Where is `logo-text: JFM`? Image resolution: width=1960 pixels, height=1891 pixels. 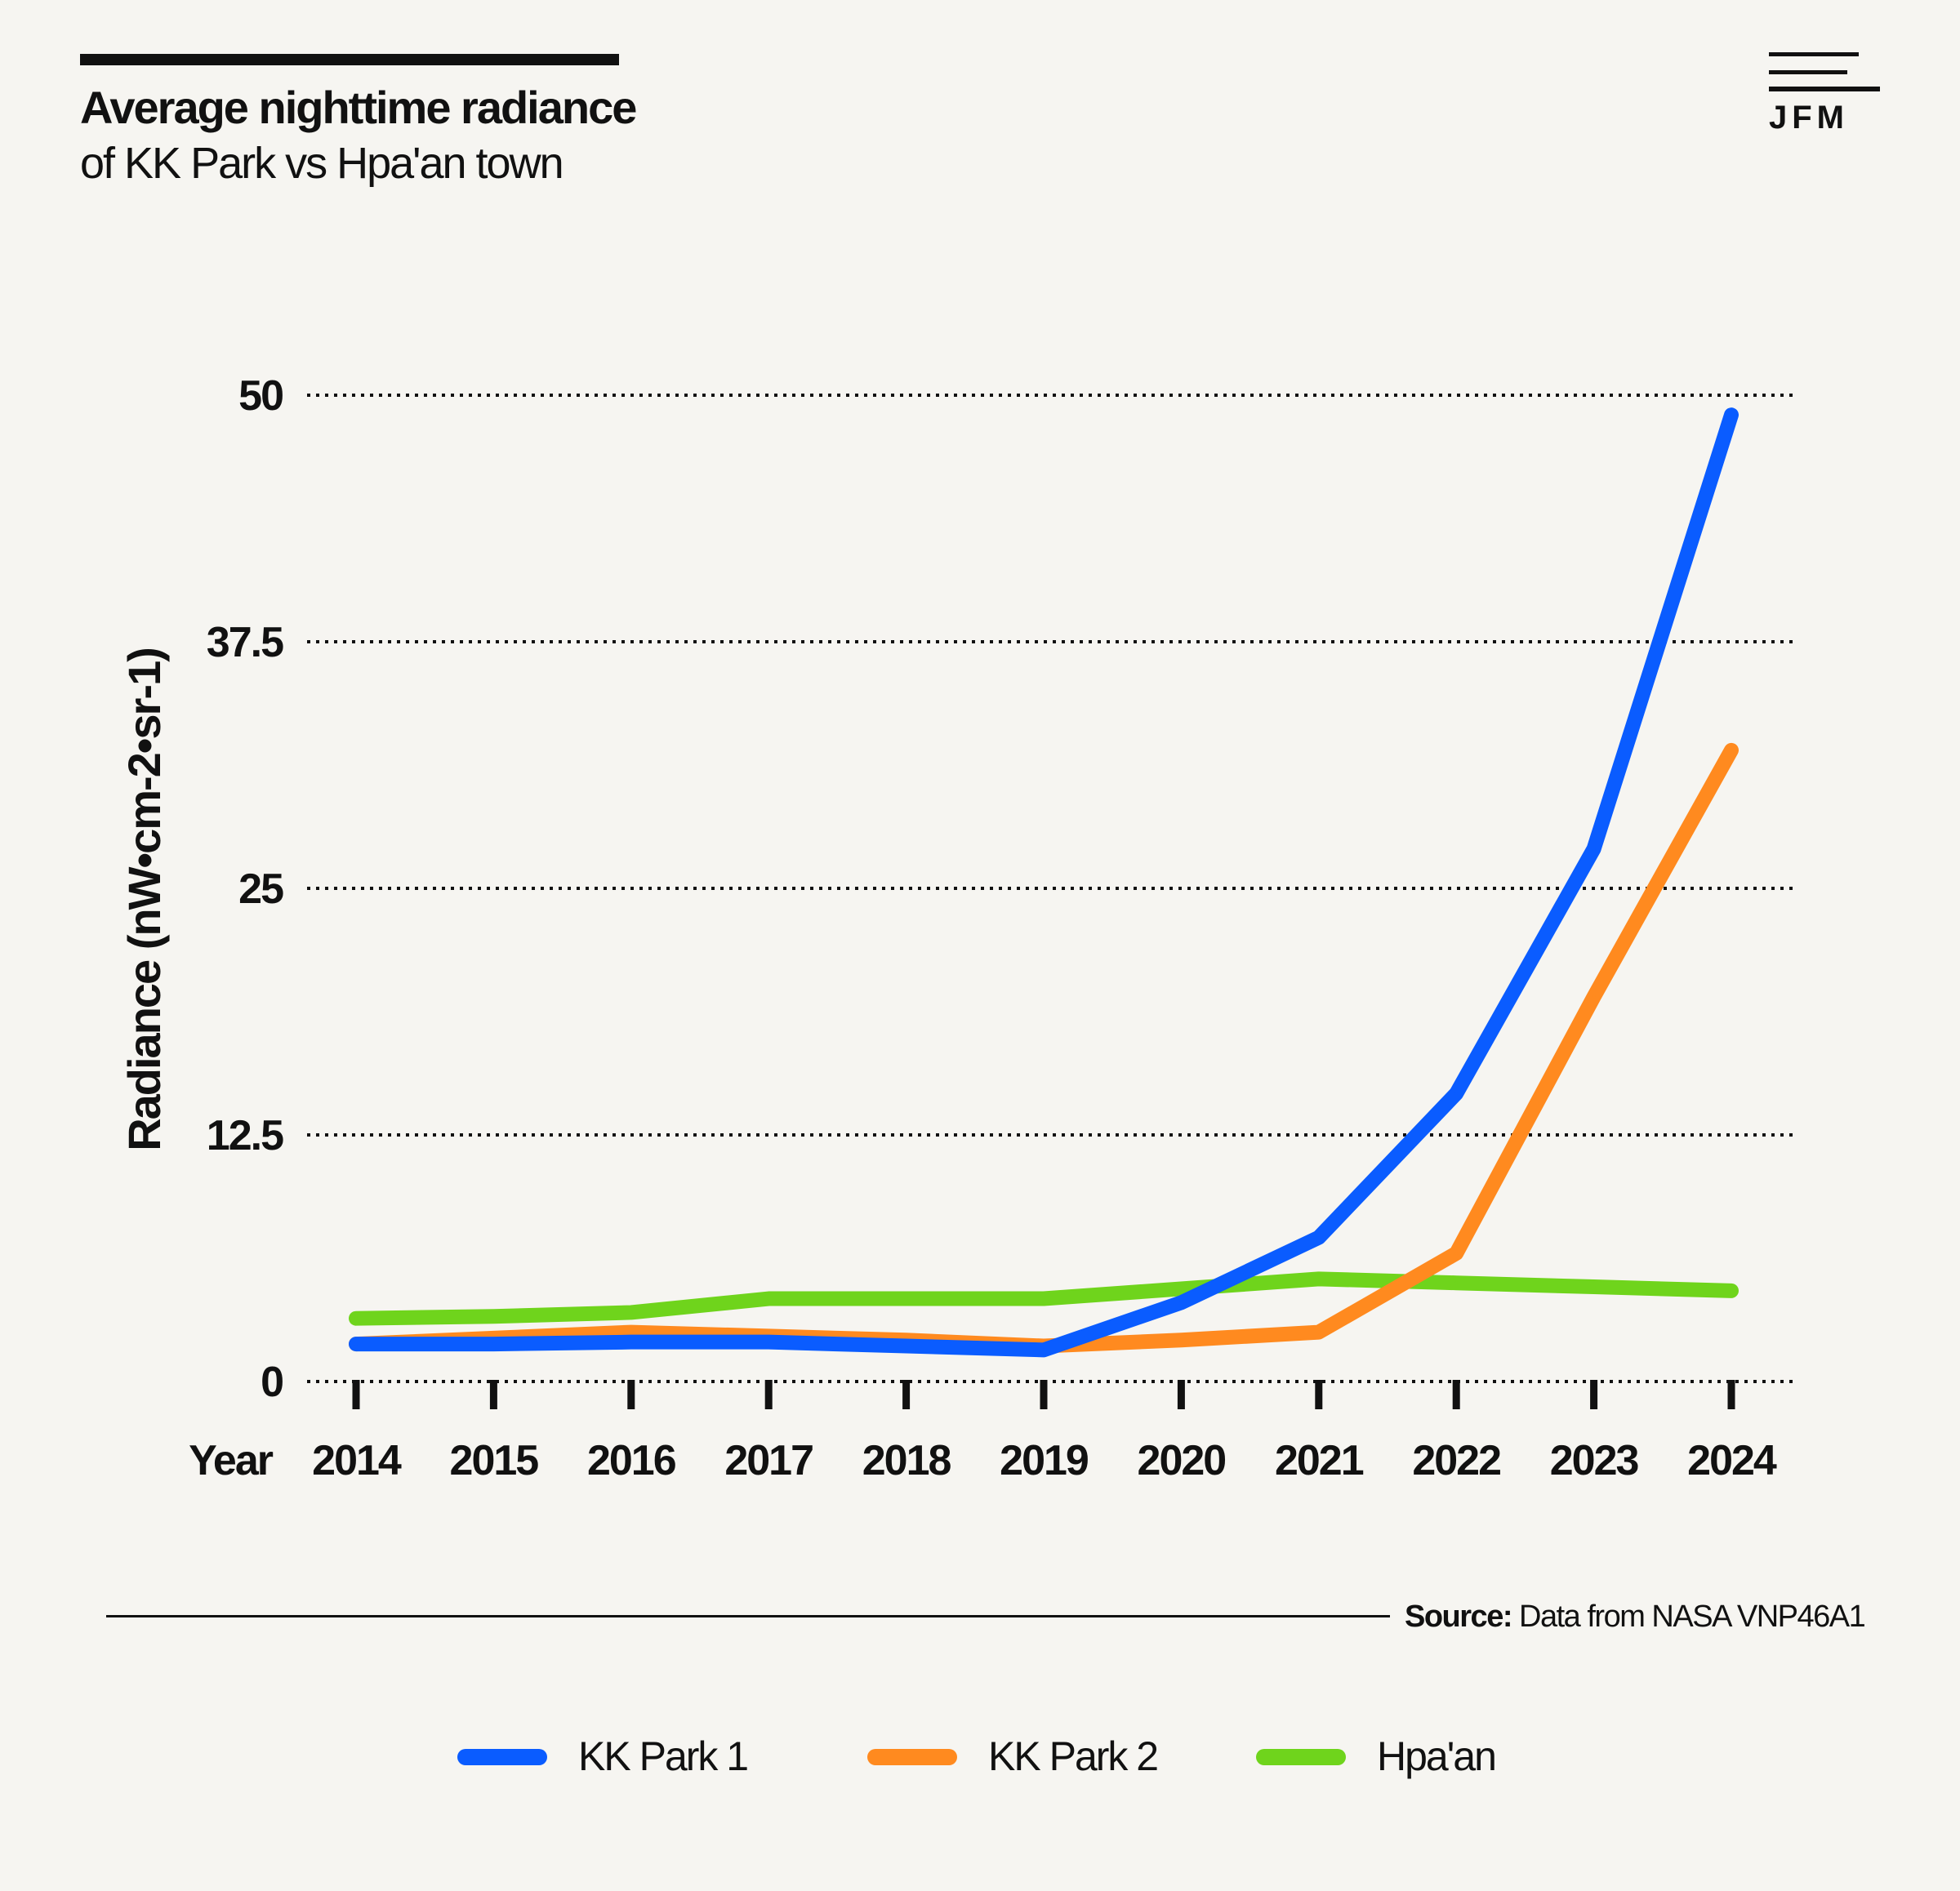
logo-text: JFM is located at coordinates (1809, 118).